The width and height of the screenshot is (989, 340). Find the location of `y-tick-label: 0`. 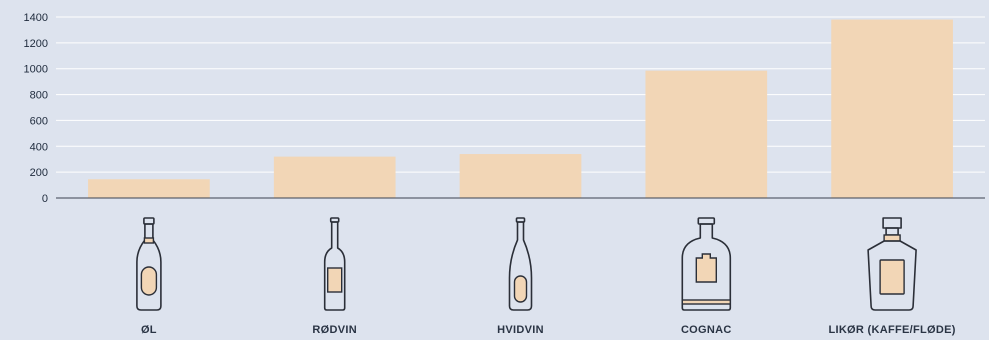

y-tick-label: 0 is located at coordinates (45, 199).